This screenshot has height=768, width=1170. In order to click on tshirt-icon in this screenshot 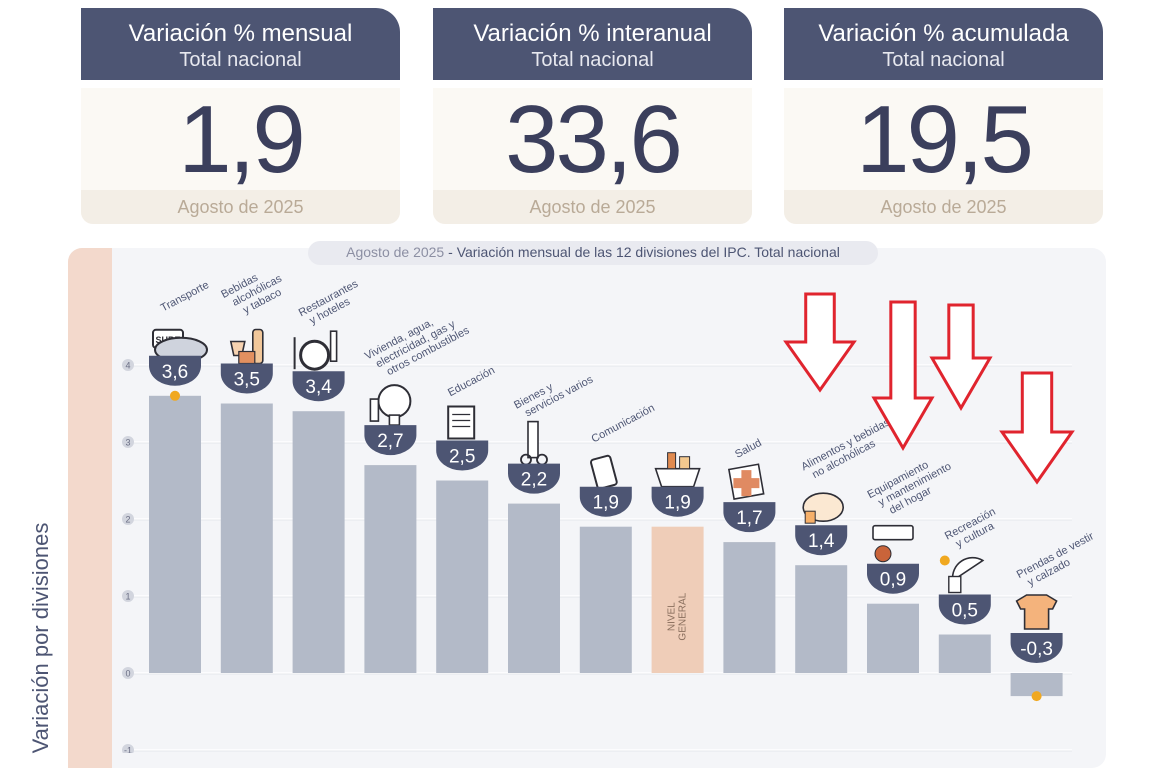, I will do `click(1036, 612)`.